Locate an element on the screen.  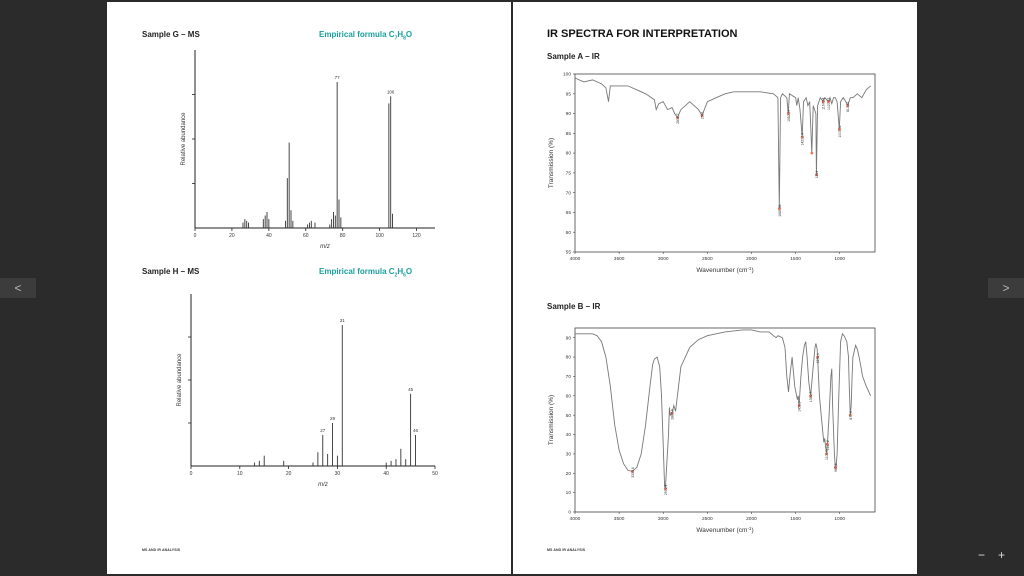
peak-label: 1685,46 is located at coordinates (780, 210).